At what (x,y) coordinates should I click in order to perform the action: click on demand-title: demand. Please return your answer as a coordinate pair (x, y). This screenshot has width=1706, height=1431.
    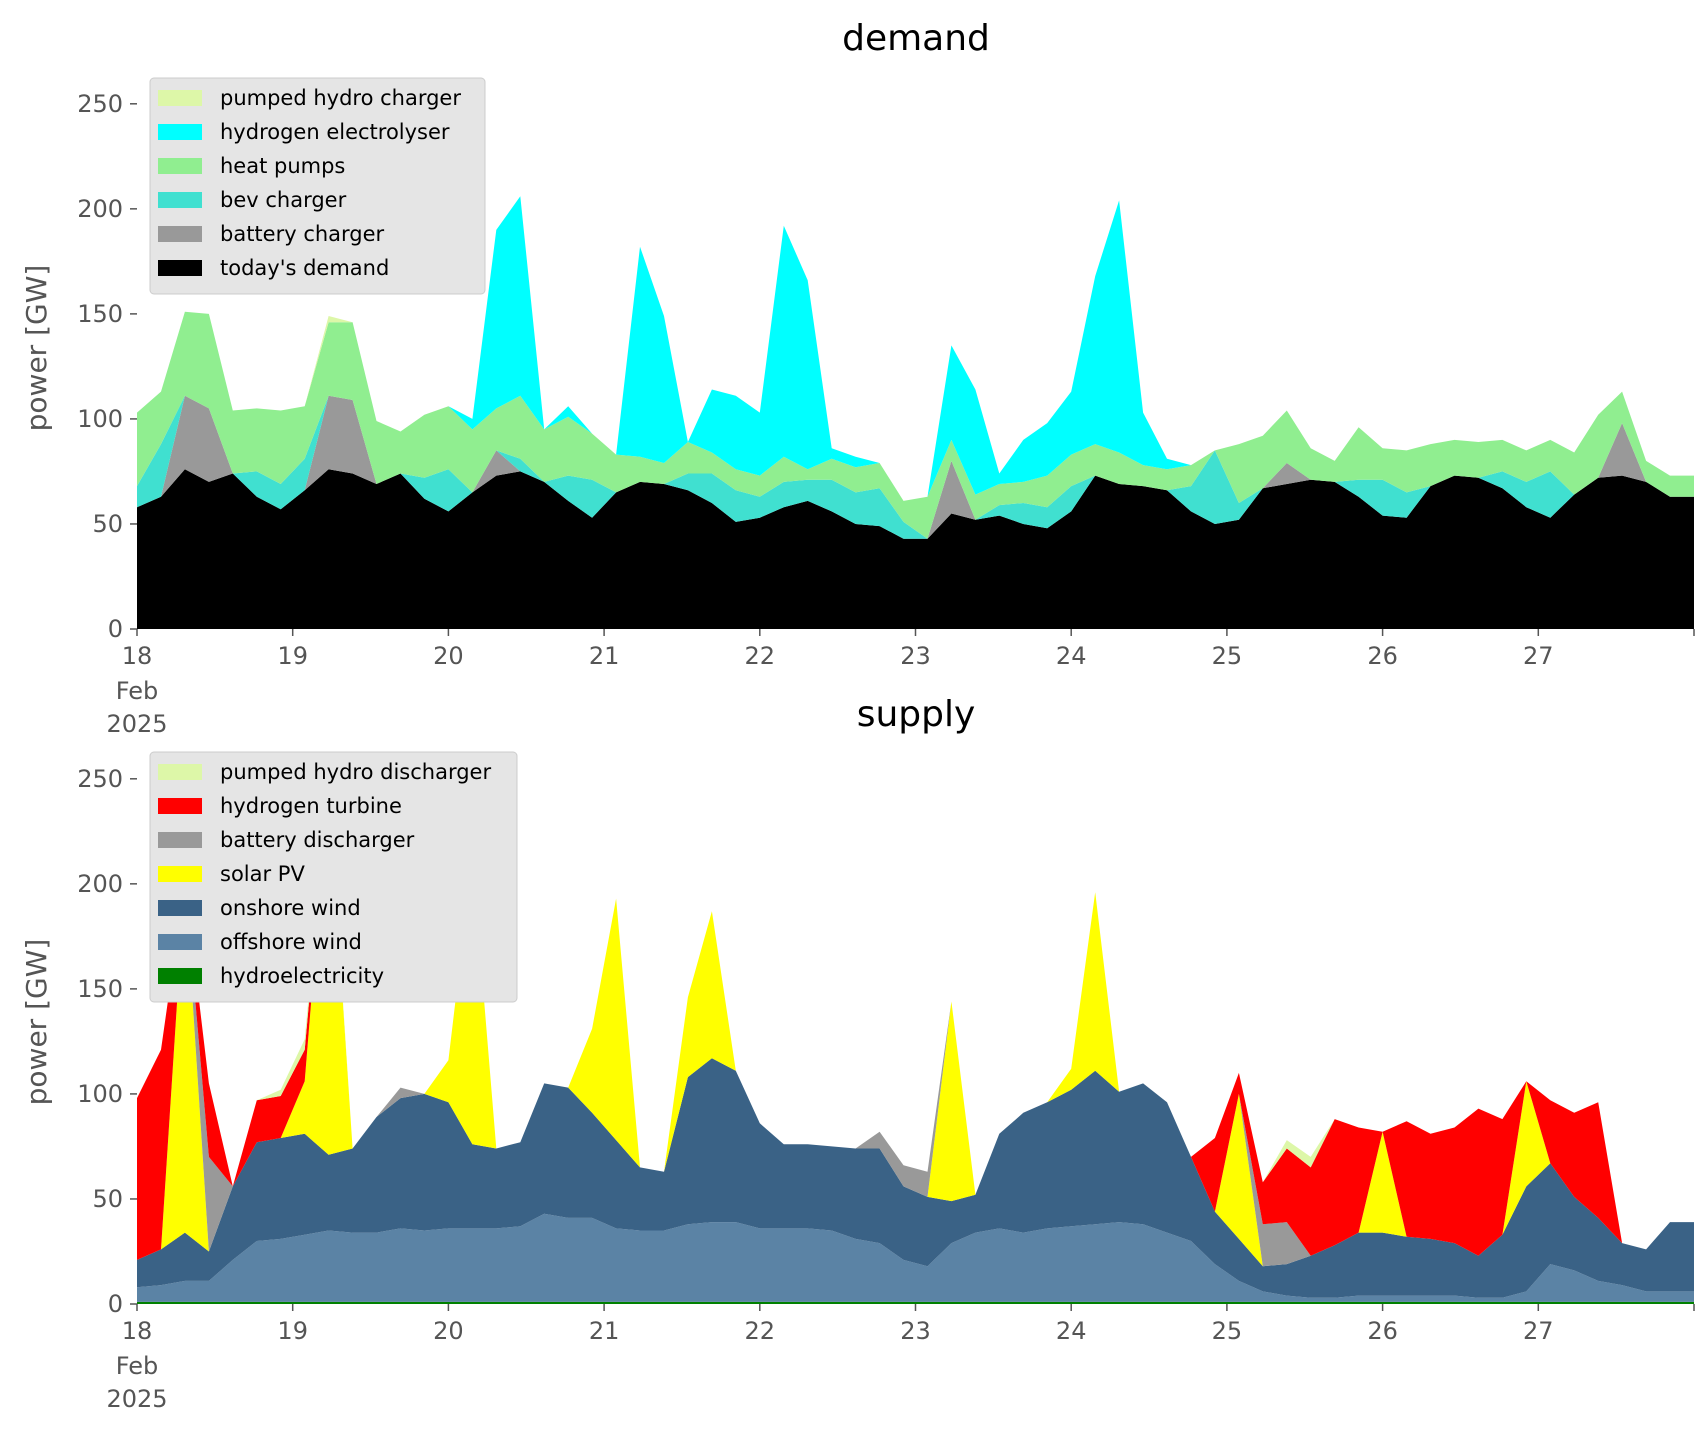
    Looking at the image, I should click on (916, 38).